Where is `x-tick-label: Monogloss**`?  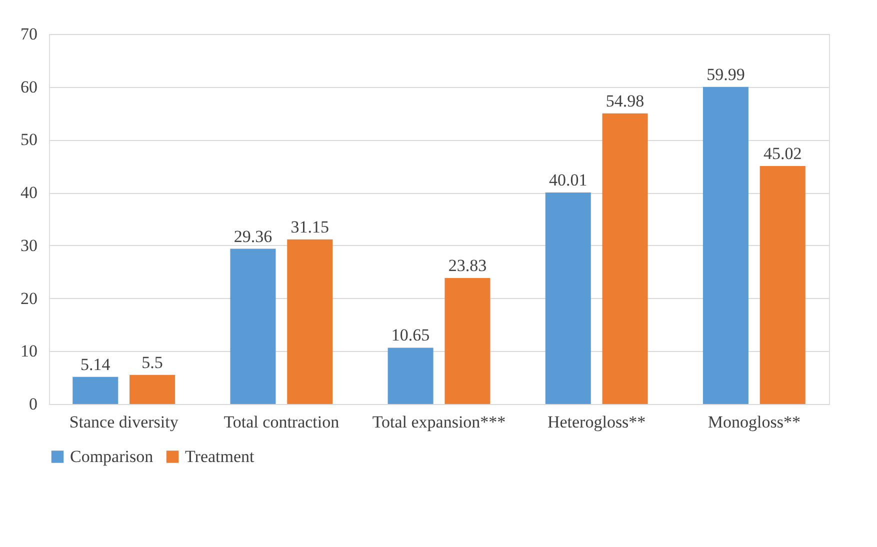
x-tick-label: Monogloss** is located at coordinates (754, 422).